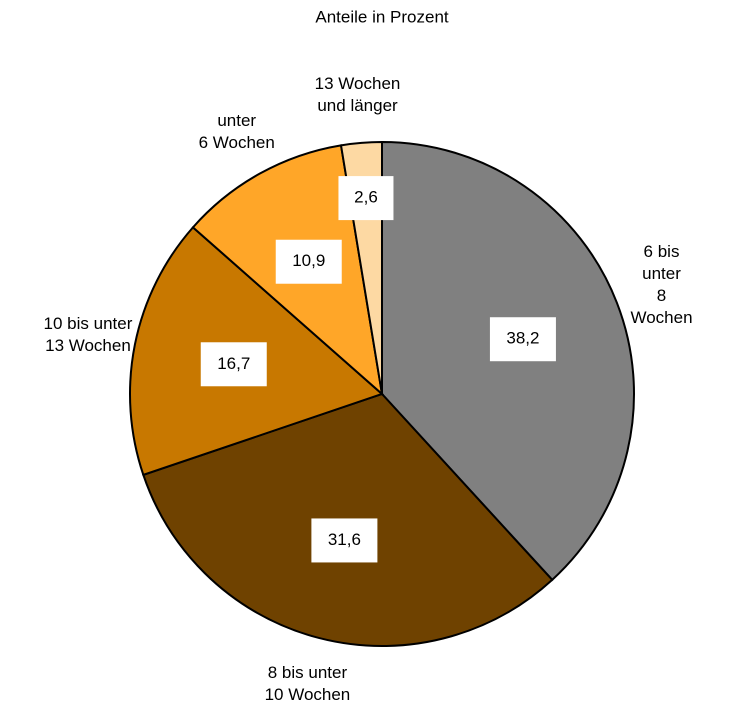  I want to click on category-label: 8 bis unter 10 Wochen, so click(307, 682).